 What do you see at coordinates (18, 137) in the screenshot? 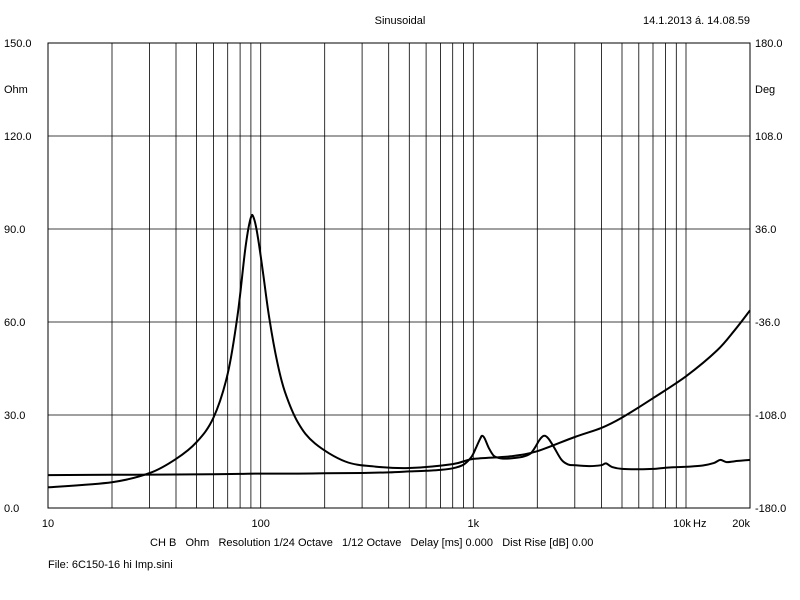
I see `left-tick-label: 120.0` at bounding box center [18, 137].